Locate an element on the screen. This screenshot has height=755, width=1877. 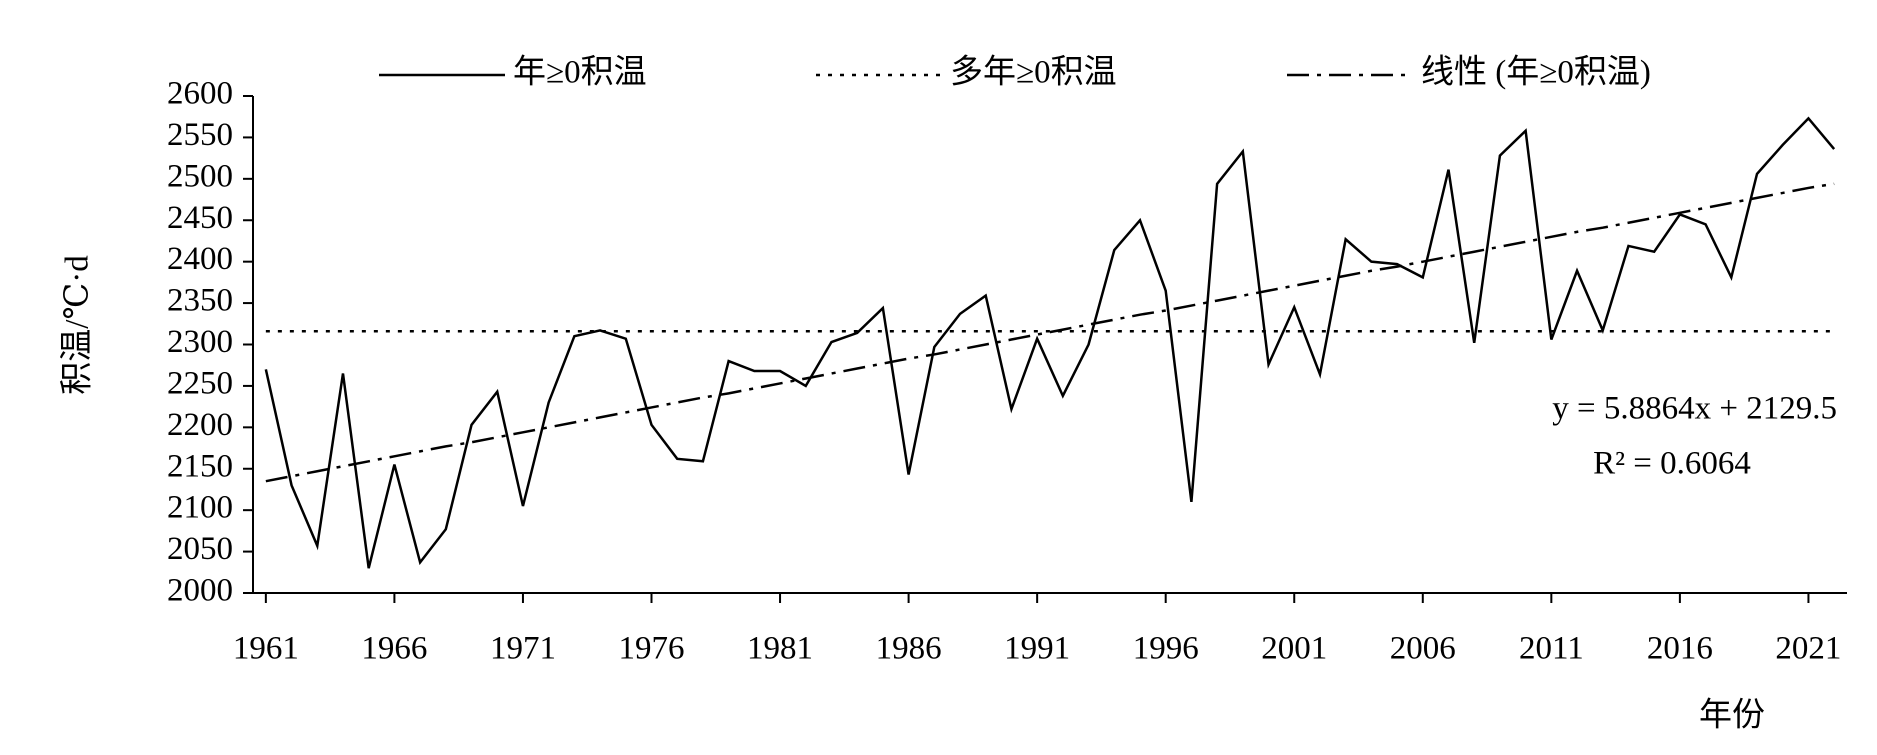
y-tick-label: 2200 is located at coordinates (200, 425).